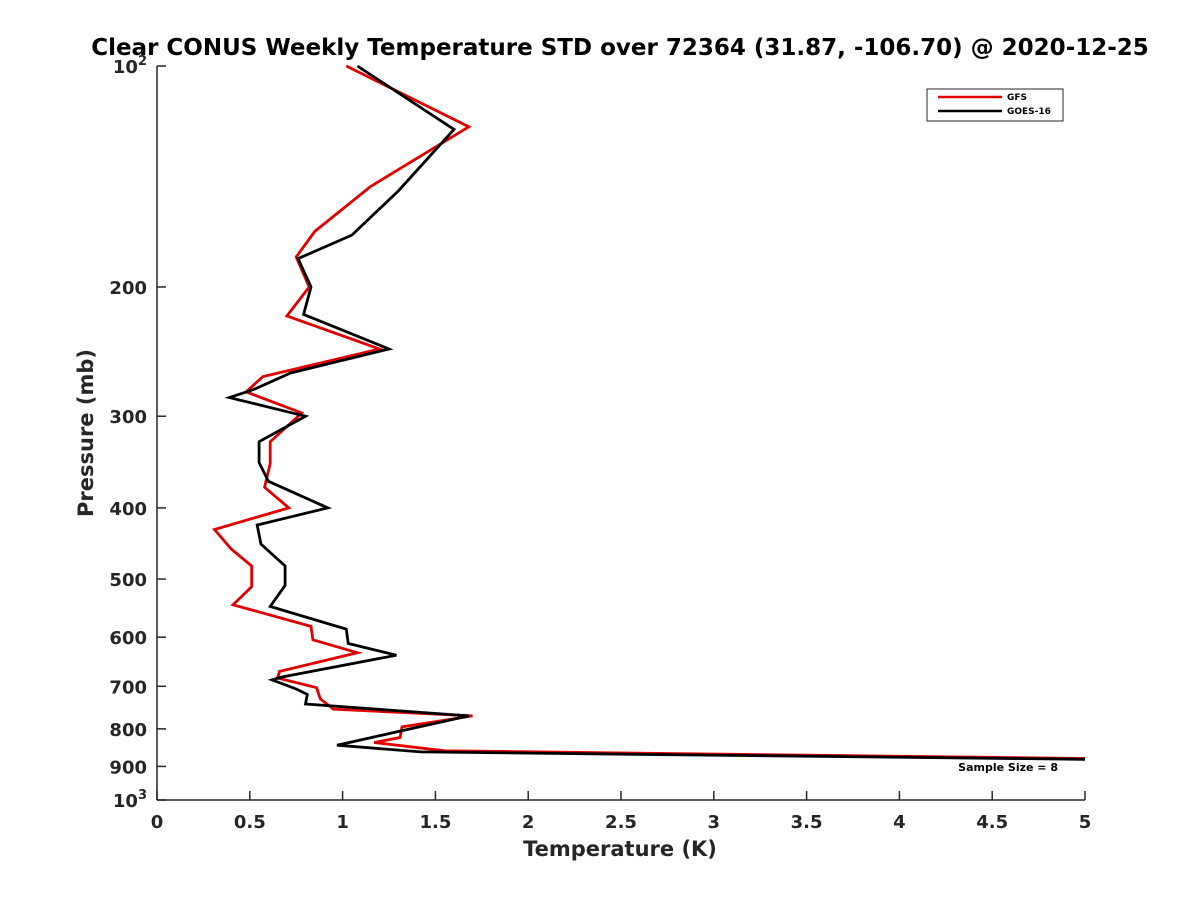  I want to click on legend-box, so click(995, 105).